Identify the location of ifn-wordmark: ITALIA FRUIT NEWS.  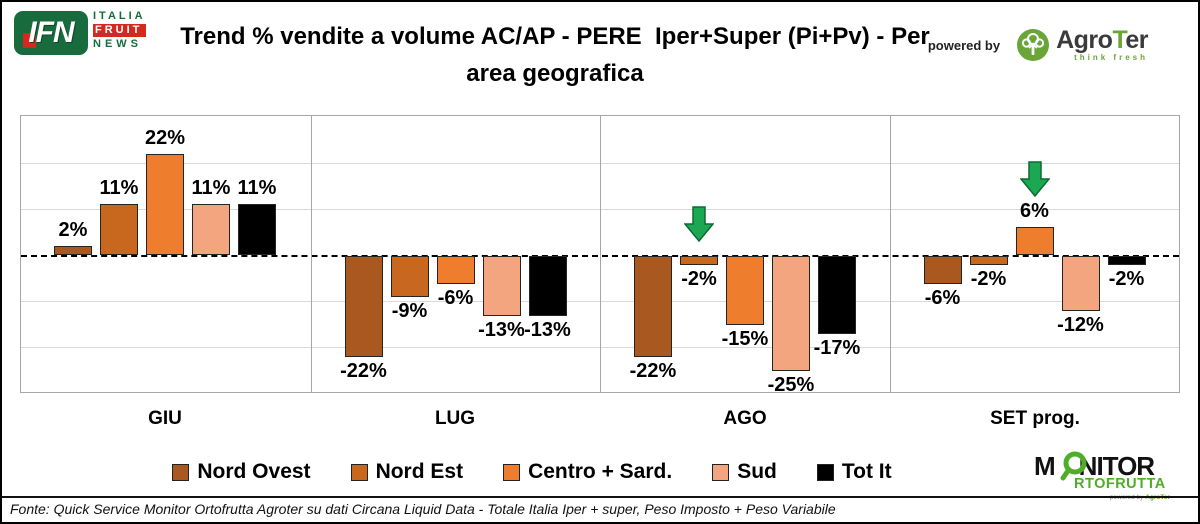
(119, 30).